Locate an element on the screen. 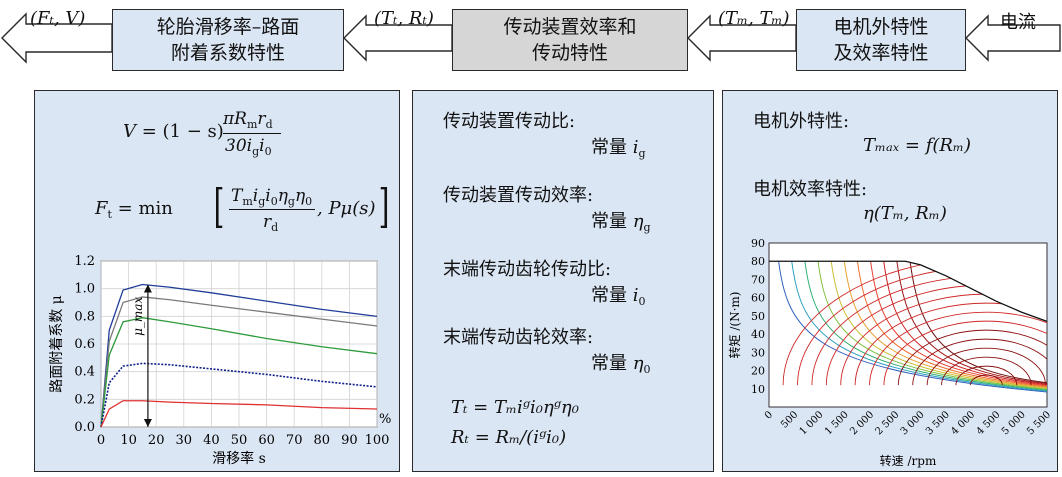 The image size is (1062, 477). final-efficiency-value: 常量 η0 is located at coordinates (621, 364).